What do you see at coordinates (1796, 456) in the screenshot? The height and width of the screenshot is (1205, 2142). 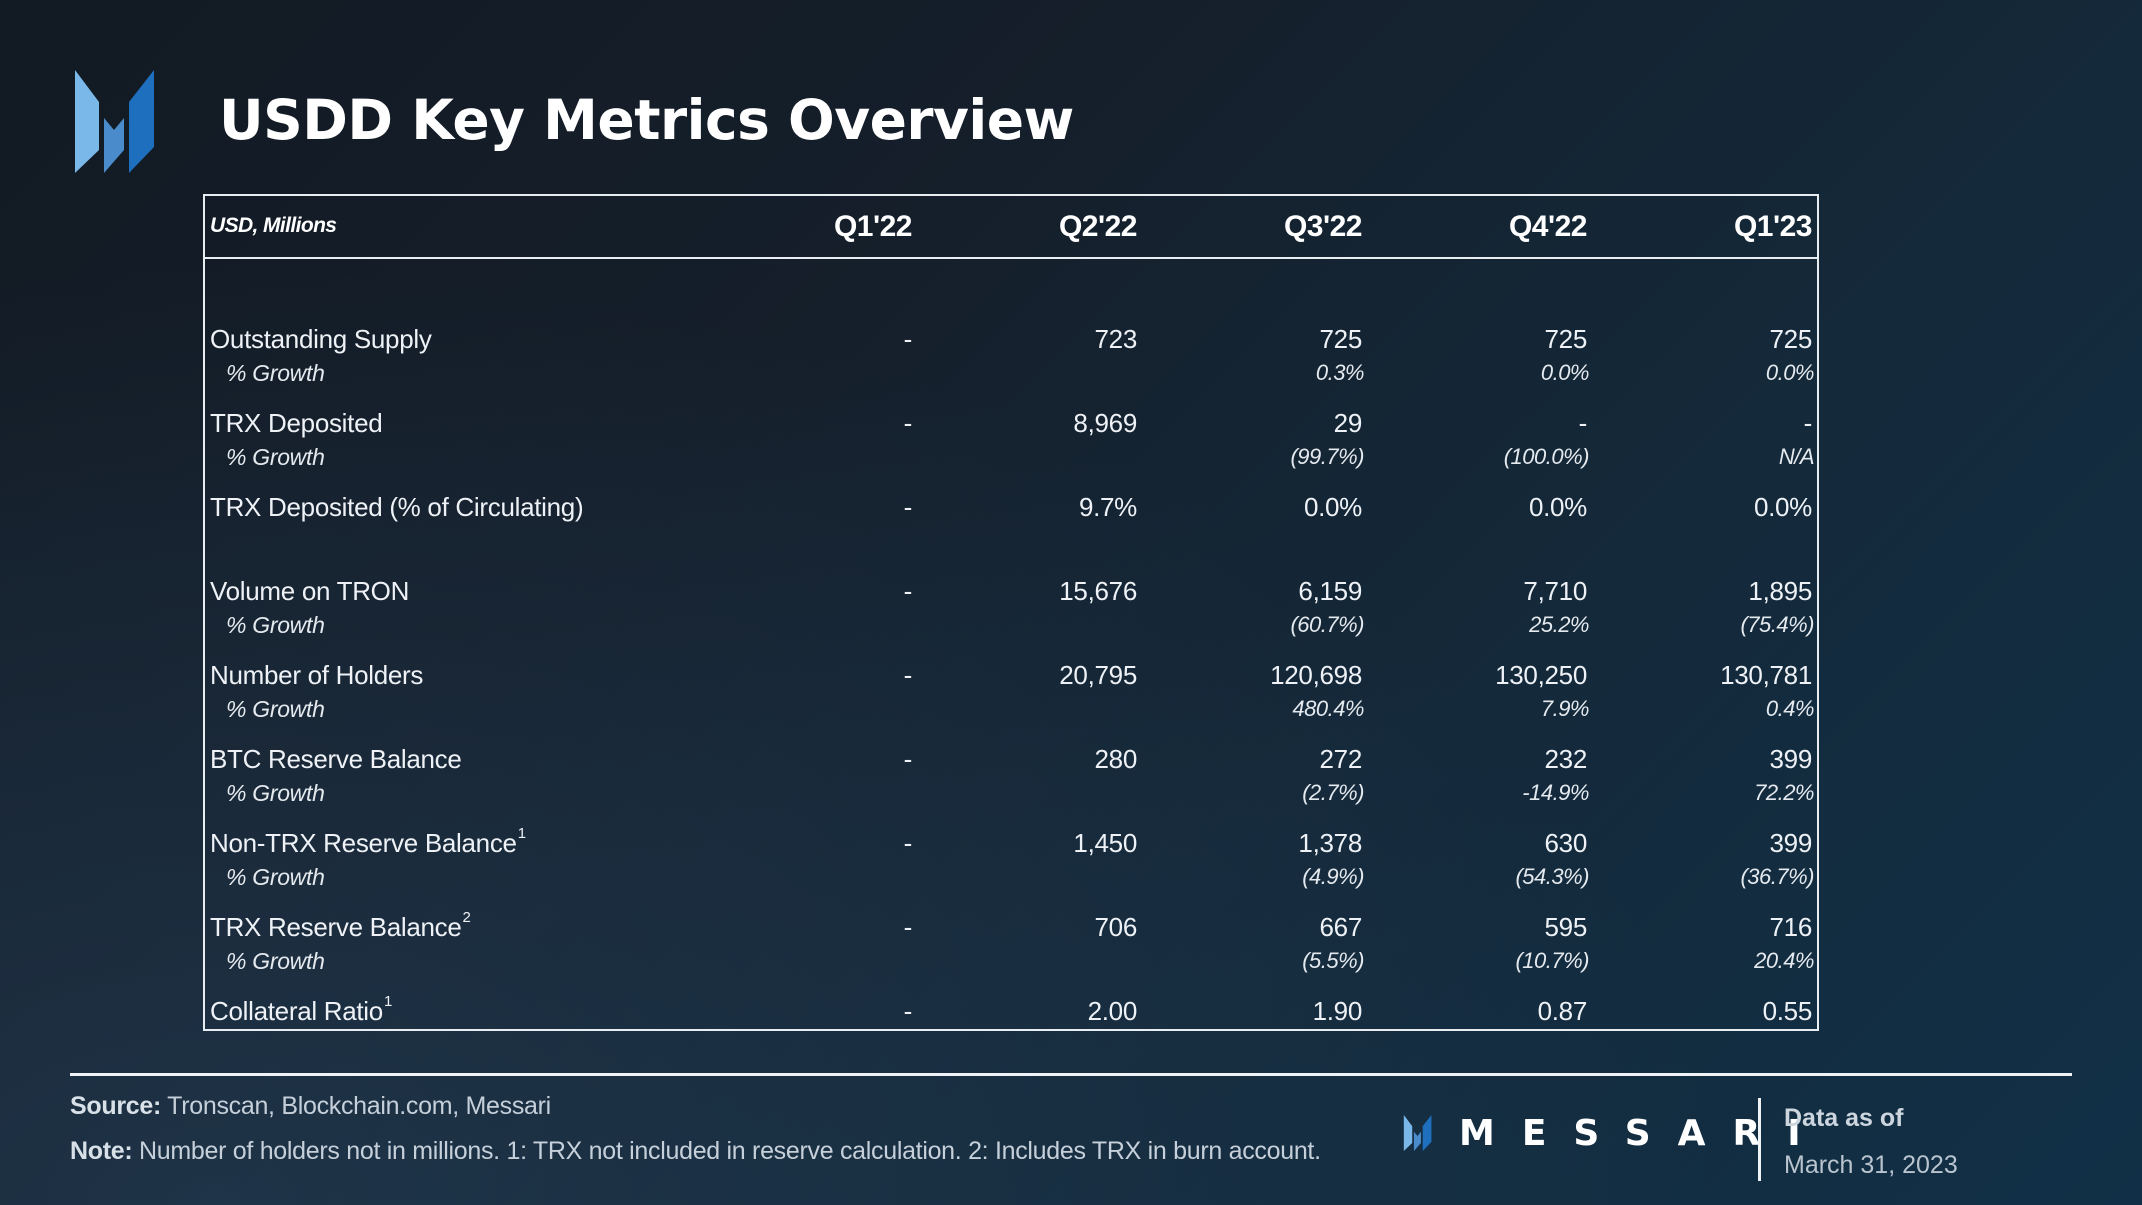 I see `growth-cell: N/A` at bounding box center [1796, 456].